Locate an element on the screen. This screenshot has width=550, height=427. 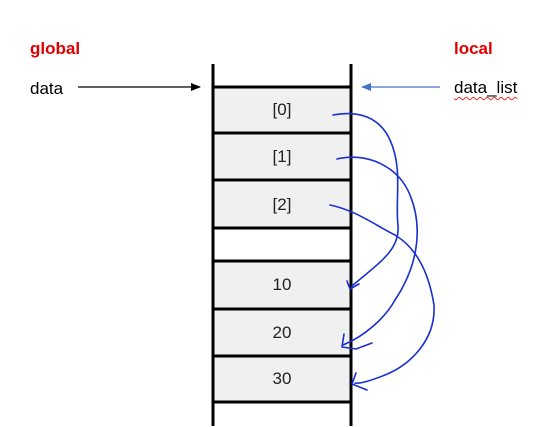
stack-cell-value-10: 10 is located at coordinates (282, 285).